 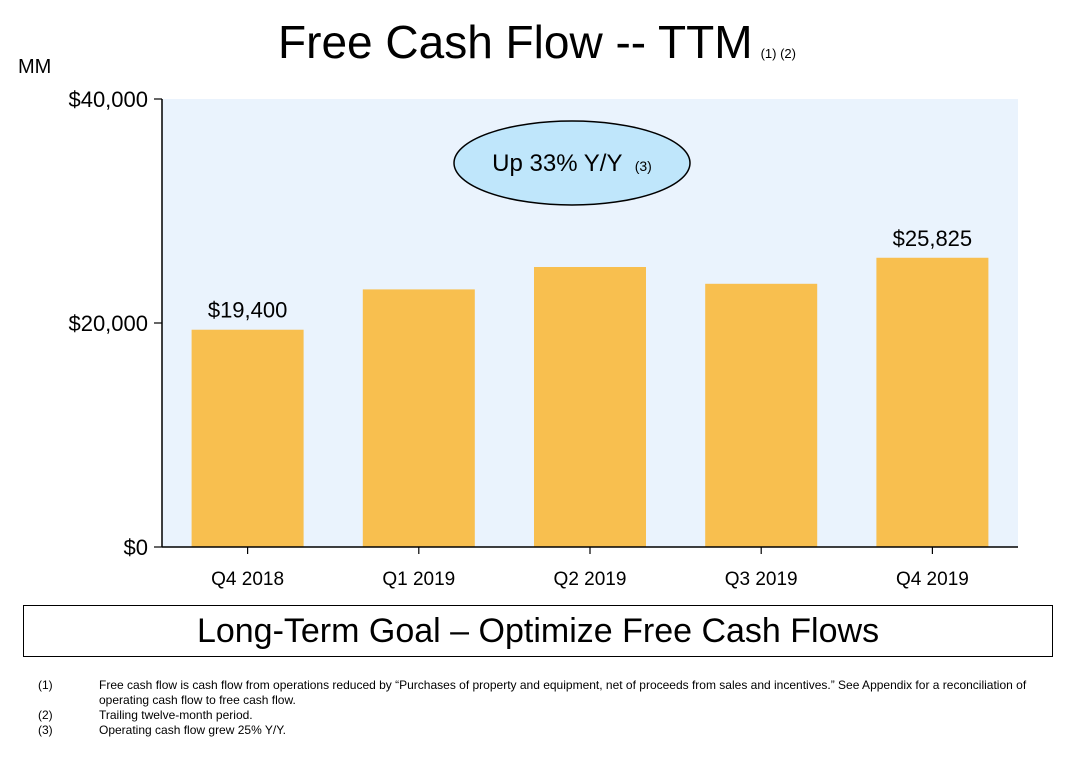 I want to click on callout: Up 33% Y/Y (3), so click(x=572, y=163).